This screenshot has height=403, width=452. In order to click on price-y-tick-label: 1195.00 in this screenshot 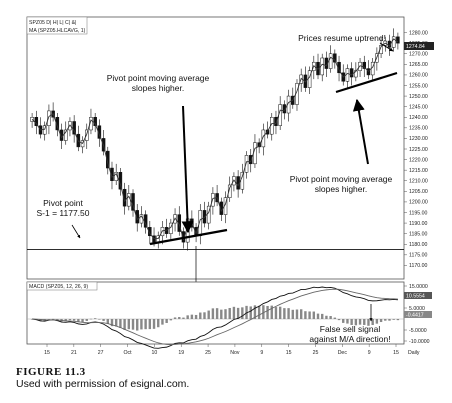, I will do `click(418, 213)`.